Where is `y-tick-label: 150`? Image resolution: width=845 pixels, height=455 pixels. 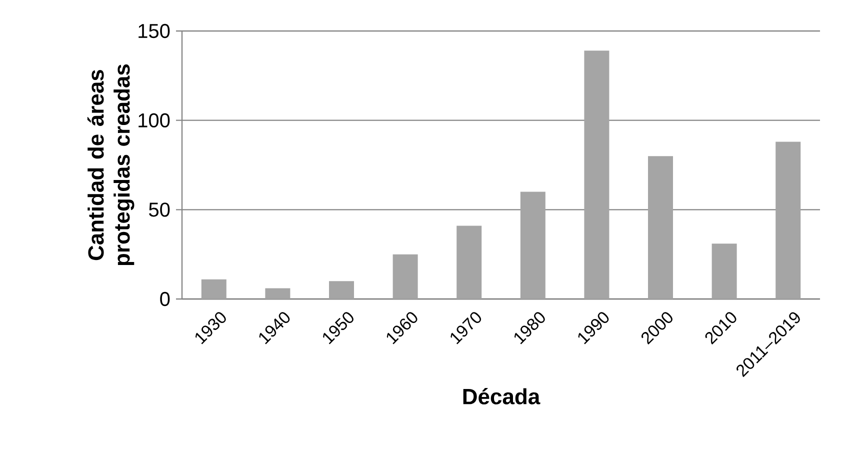 y-tick-label: 150 is located at coordinates (154, 31).